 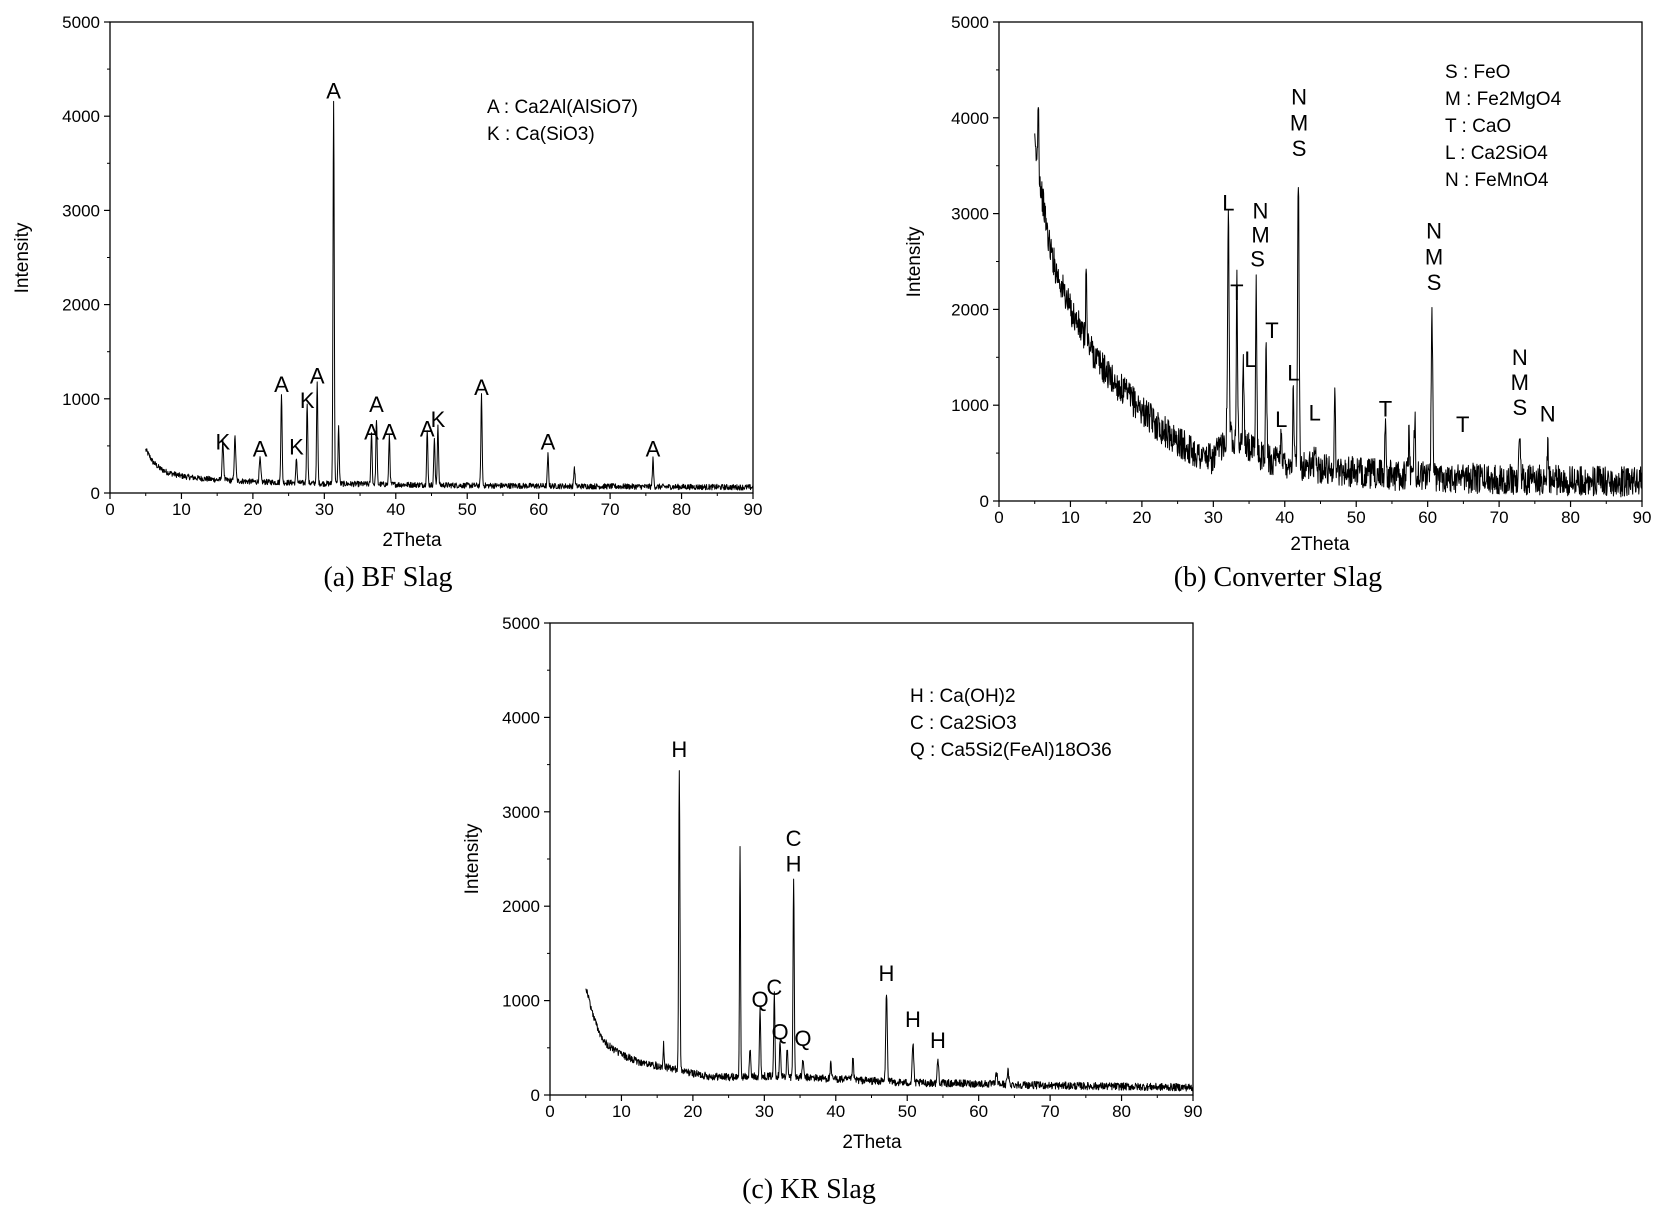 What do you see at coordinates (1497, 180) in the screenshot?
I see `legend-entry: N : FeMnO4` at bounding box center [1497, 180].